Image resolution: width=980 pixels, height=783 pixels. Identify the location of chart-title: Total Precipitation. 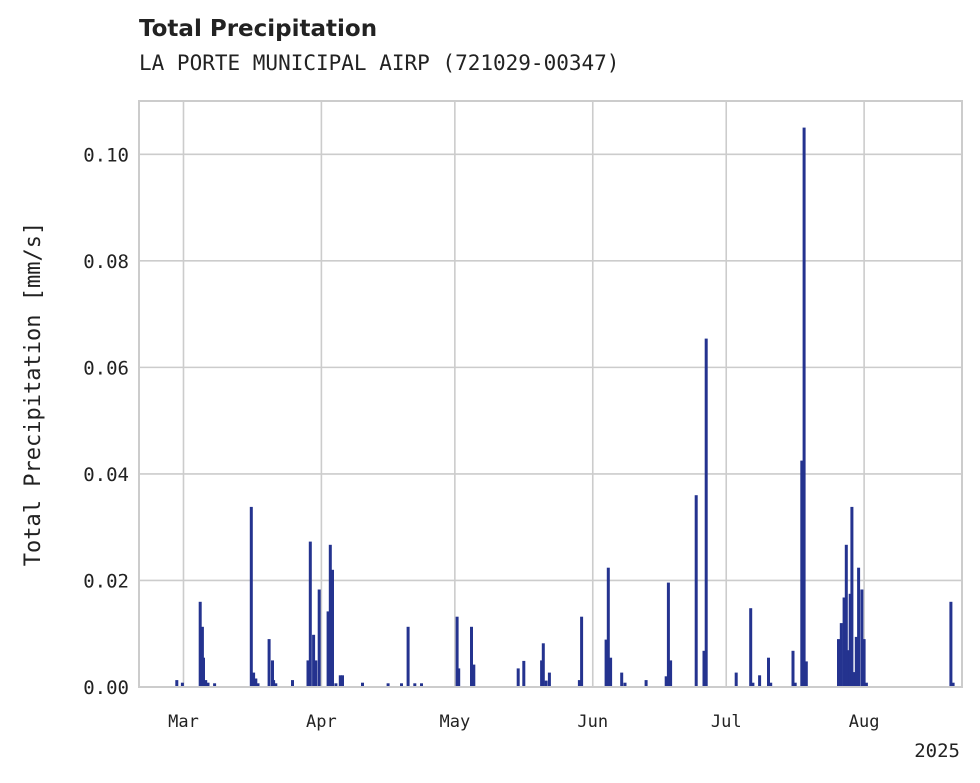
(258, 29).